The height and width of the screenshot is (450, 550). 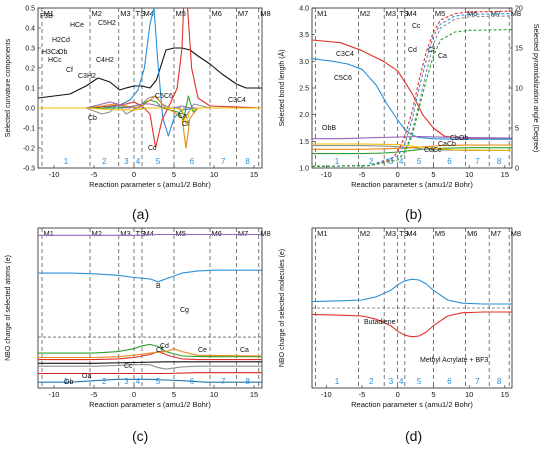 I want to click on region-number: 7, so click(x=477, y=161).